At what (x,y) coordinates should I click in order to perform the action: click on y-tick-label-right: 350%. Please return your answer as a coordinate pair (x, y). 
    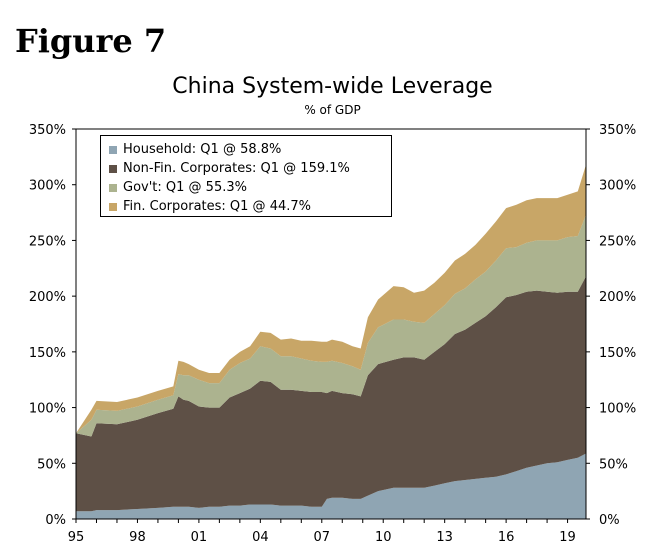
    Looking at the image, I should click on (617, 130).